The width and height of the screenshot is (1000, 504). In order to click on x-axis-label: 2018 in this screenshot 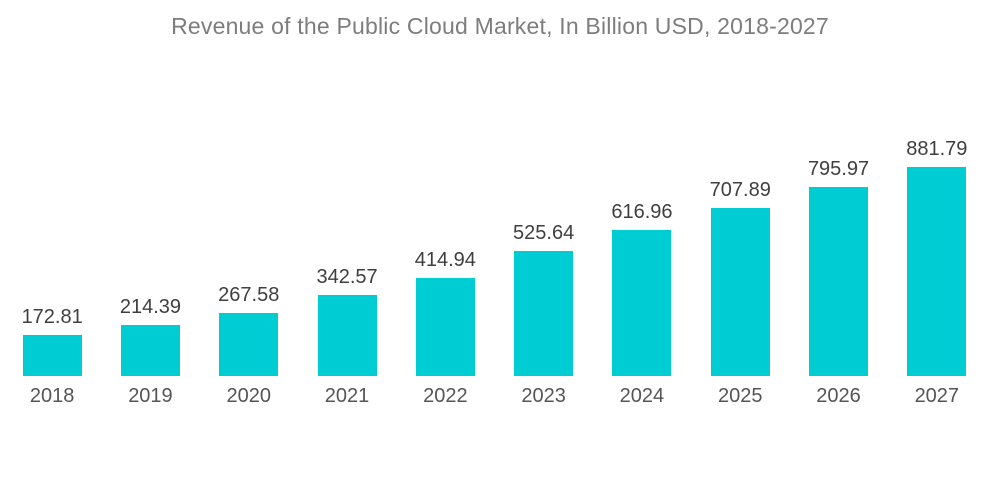, I will do `click(52, 396)`.